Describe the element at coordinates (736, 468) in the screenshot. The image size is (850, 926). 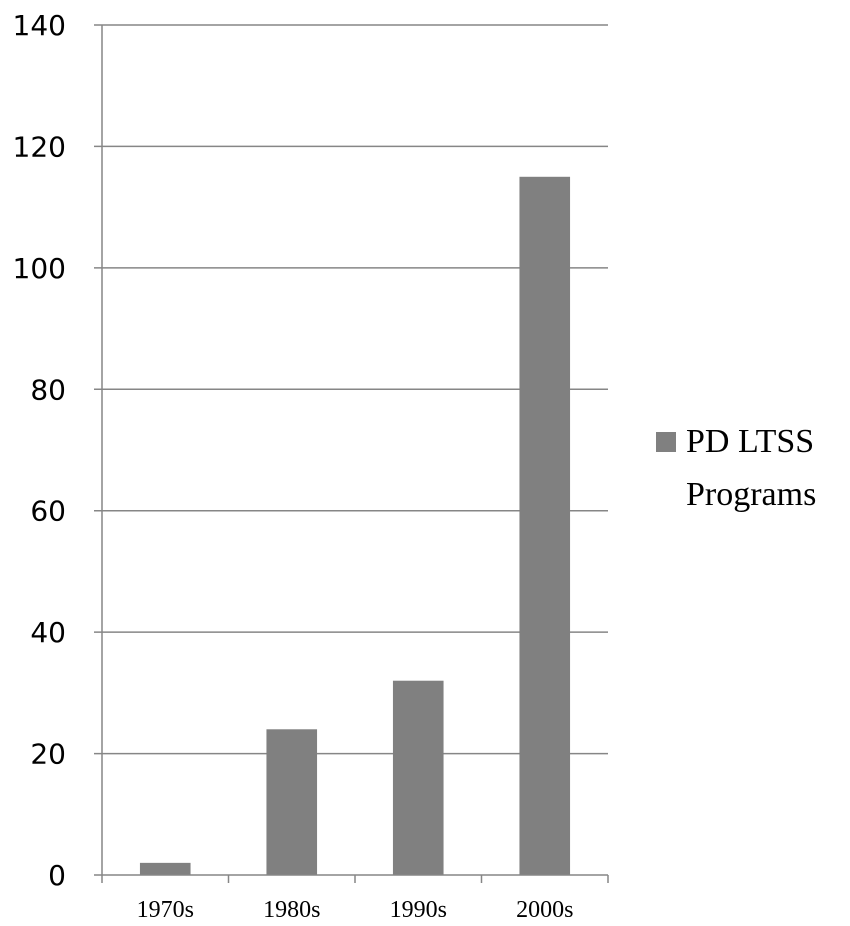
I see `legend: PD LTSS Programs` at that location.